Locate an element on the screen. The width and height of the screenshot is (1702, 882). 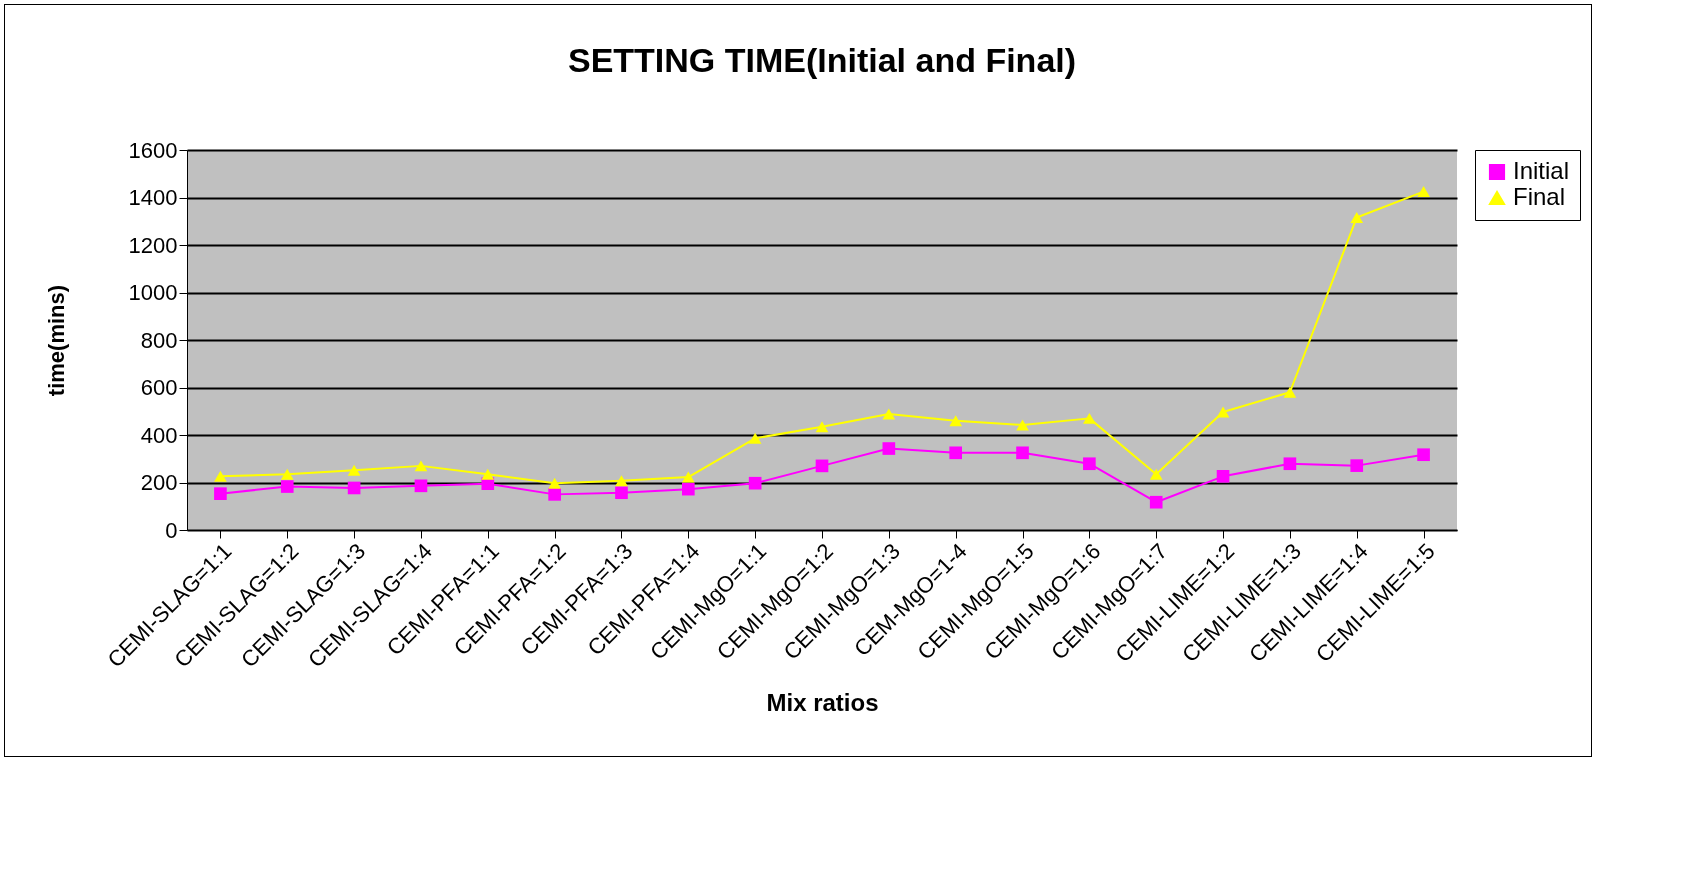
y-tick-label: 1400 is located at coordinates (153, 197).